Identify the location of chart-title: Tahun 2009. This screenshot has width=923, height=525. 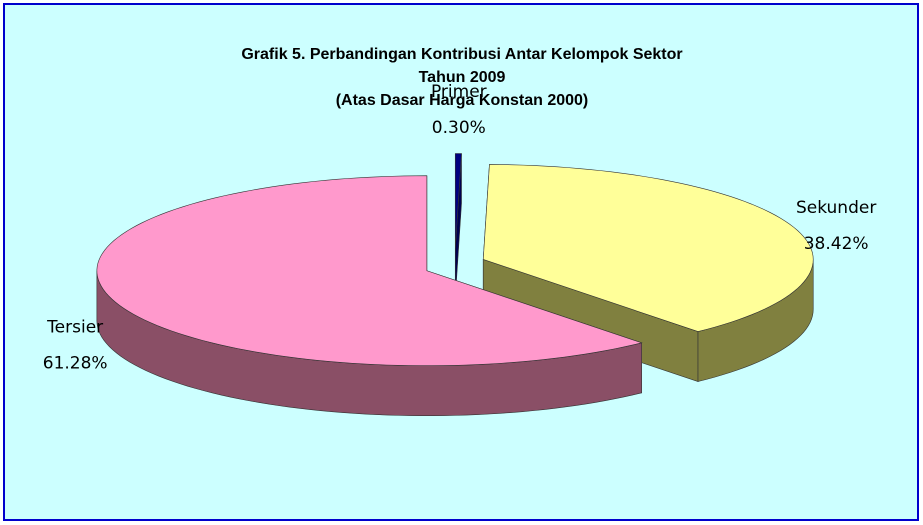
(462, 77).